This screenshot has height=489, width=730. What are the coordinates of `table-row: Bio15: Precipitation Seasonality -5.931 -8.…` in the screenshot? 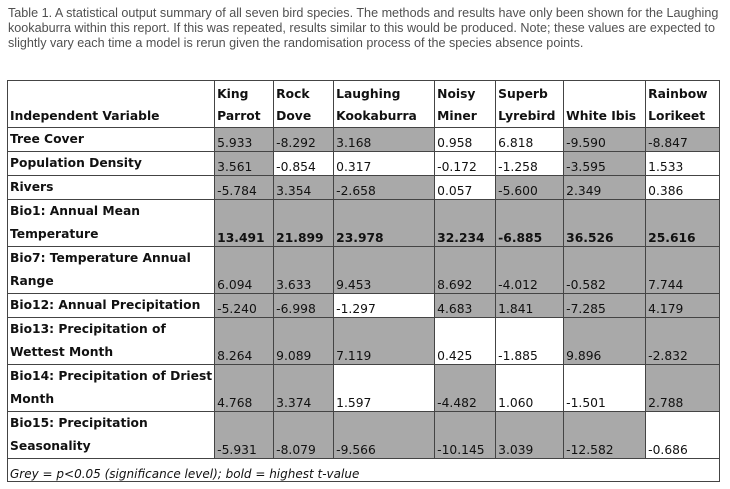 It's located at (363, 435).